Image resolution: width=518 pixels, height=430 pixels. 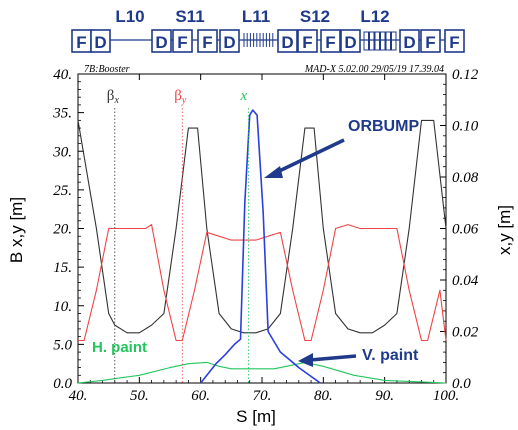 I want to click on annotation-v-paint-arrow-shaft, so click(x=333, y=358).